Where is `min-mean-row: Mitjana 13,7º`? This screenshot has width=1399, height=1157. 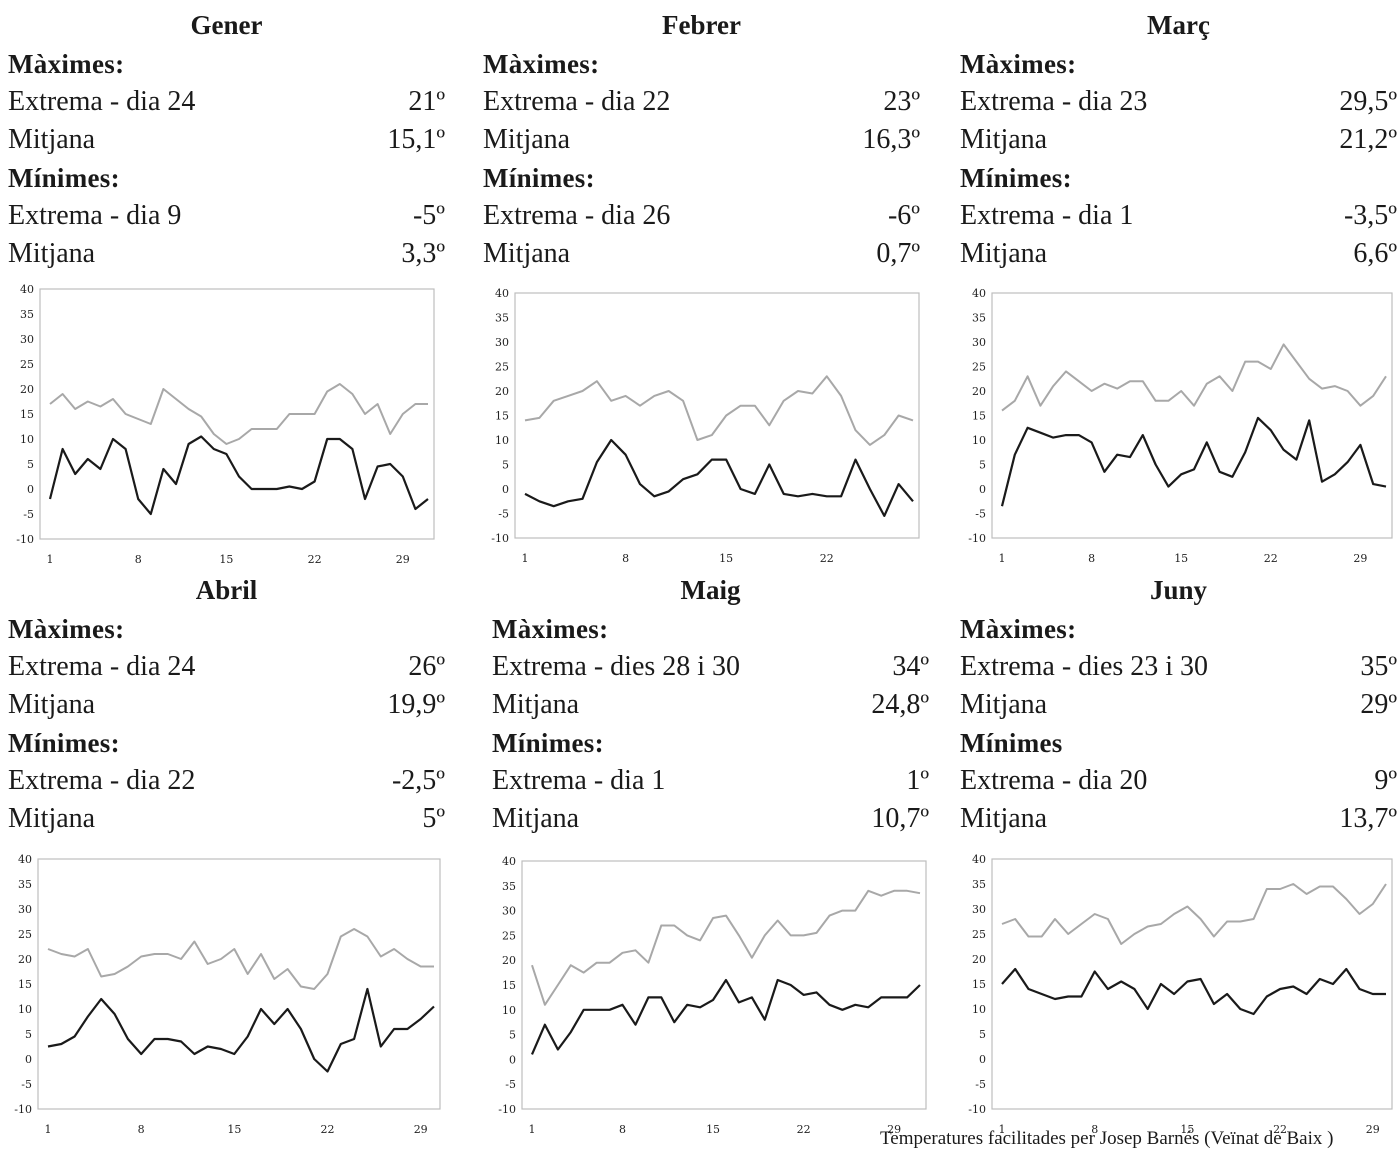
min-mean-row: Mitjana 13,7º is located at coordinates (1178, 819).